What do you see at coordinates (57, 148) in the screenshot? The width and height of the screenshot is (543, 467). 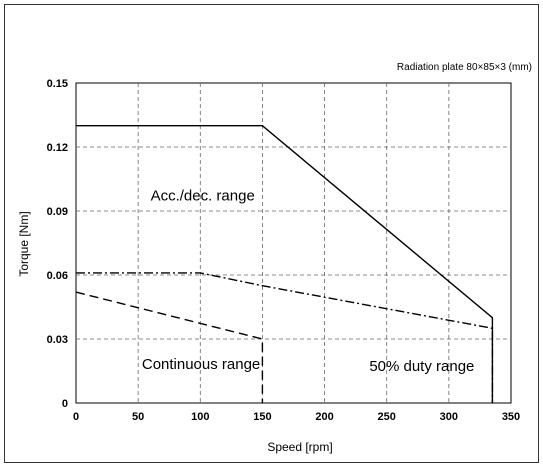 I see `y-tick-label: 0.12` at bounding box center [57, 148].